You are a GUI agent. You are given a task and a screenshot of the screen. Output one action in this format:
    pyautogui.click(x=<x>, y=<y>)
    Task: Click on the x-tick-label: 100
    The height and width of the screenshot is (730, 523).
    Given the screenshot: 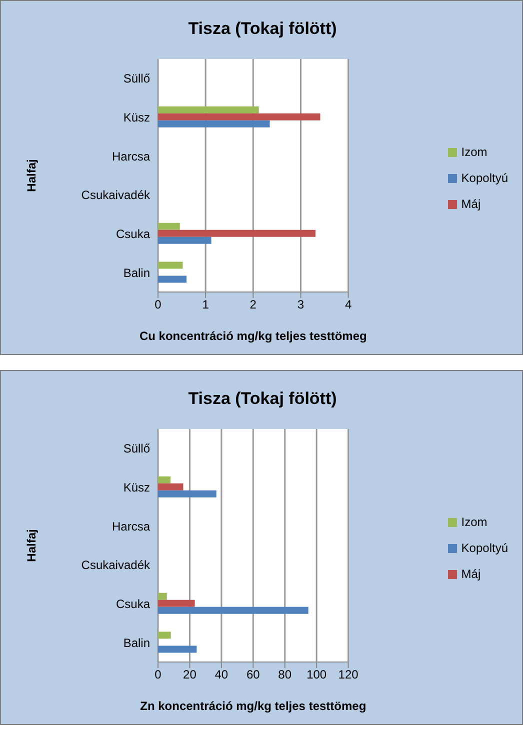 What is the action you would take?
    pyautogui.click(x=316, y=675)
    